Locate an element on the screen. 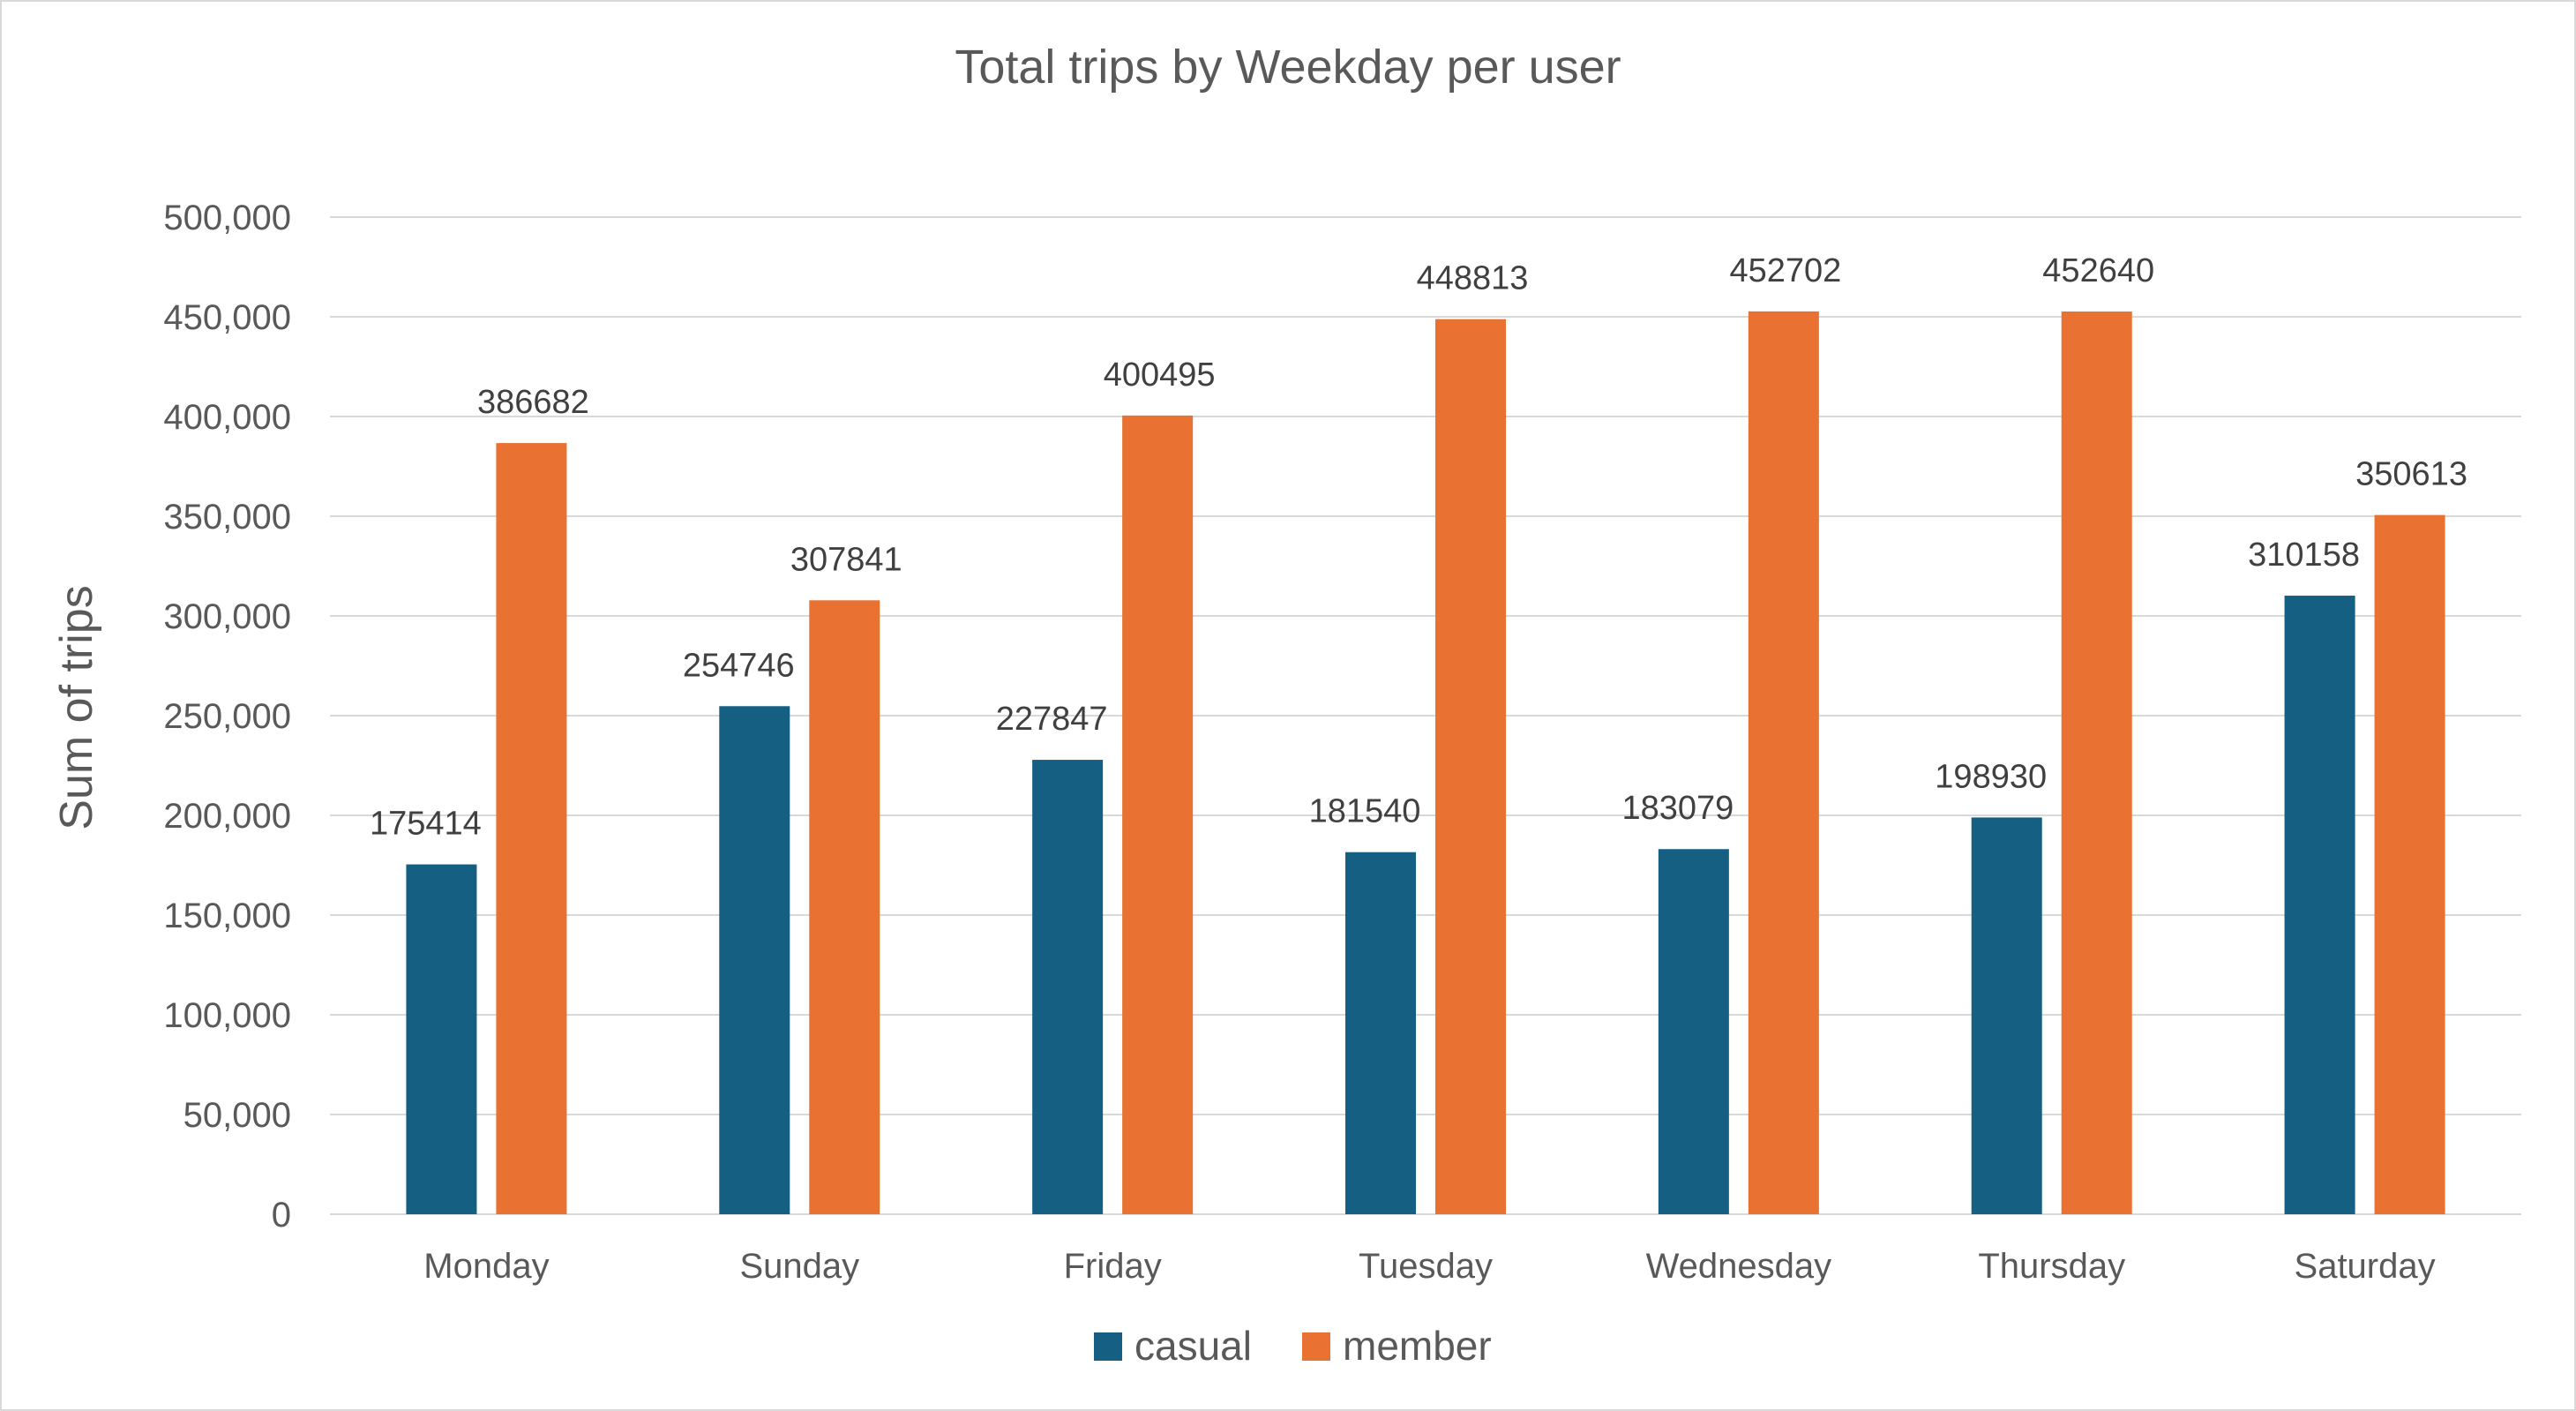 This screenshot has height=1411, width=2576. data-label-member: 400495 is located at coordinates (1160, 375).